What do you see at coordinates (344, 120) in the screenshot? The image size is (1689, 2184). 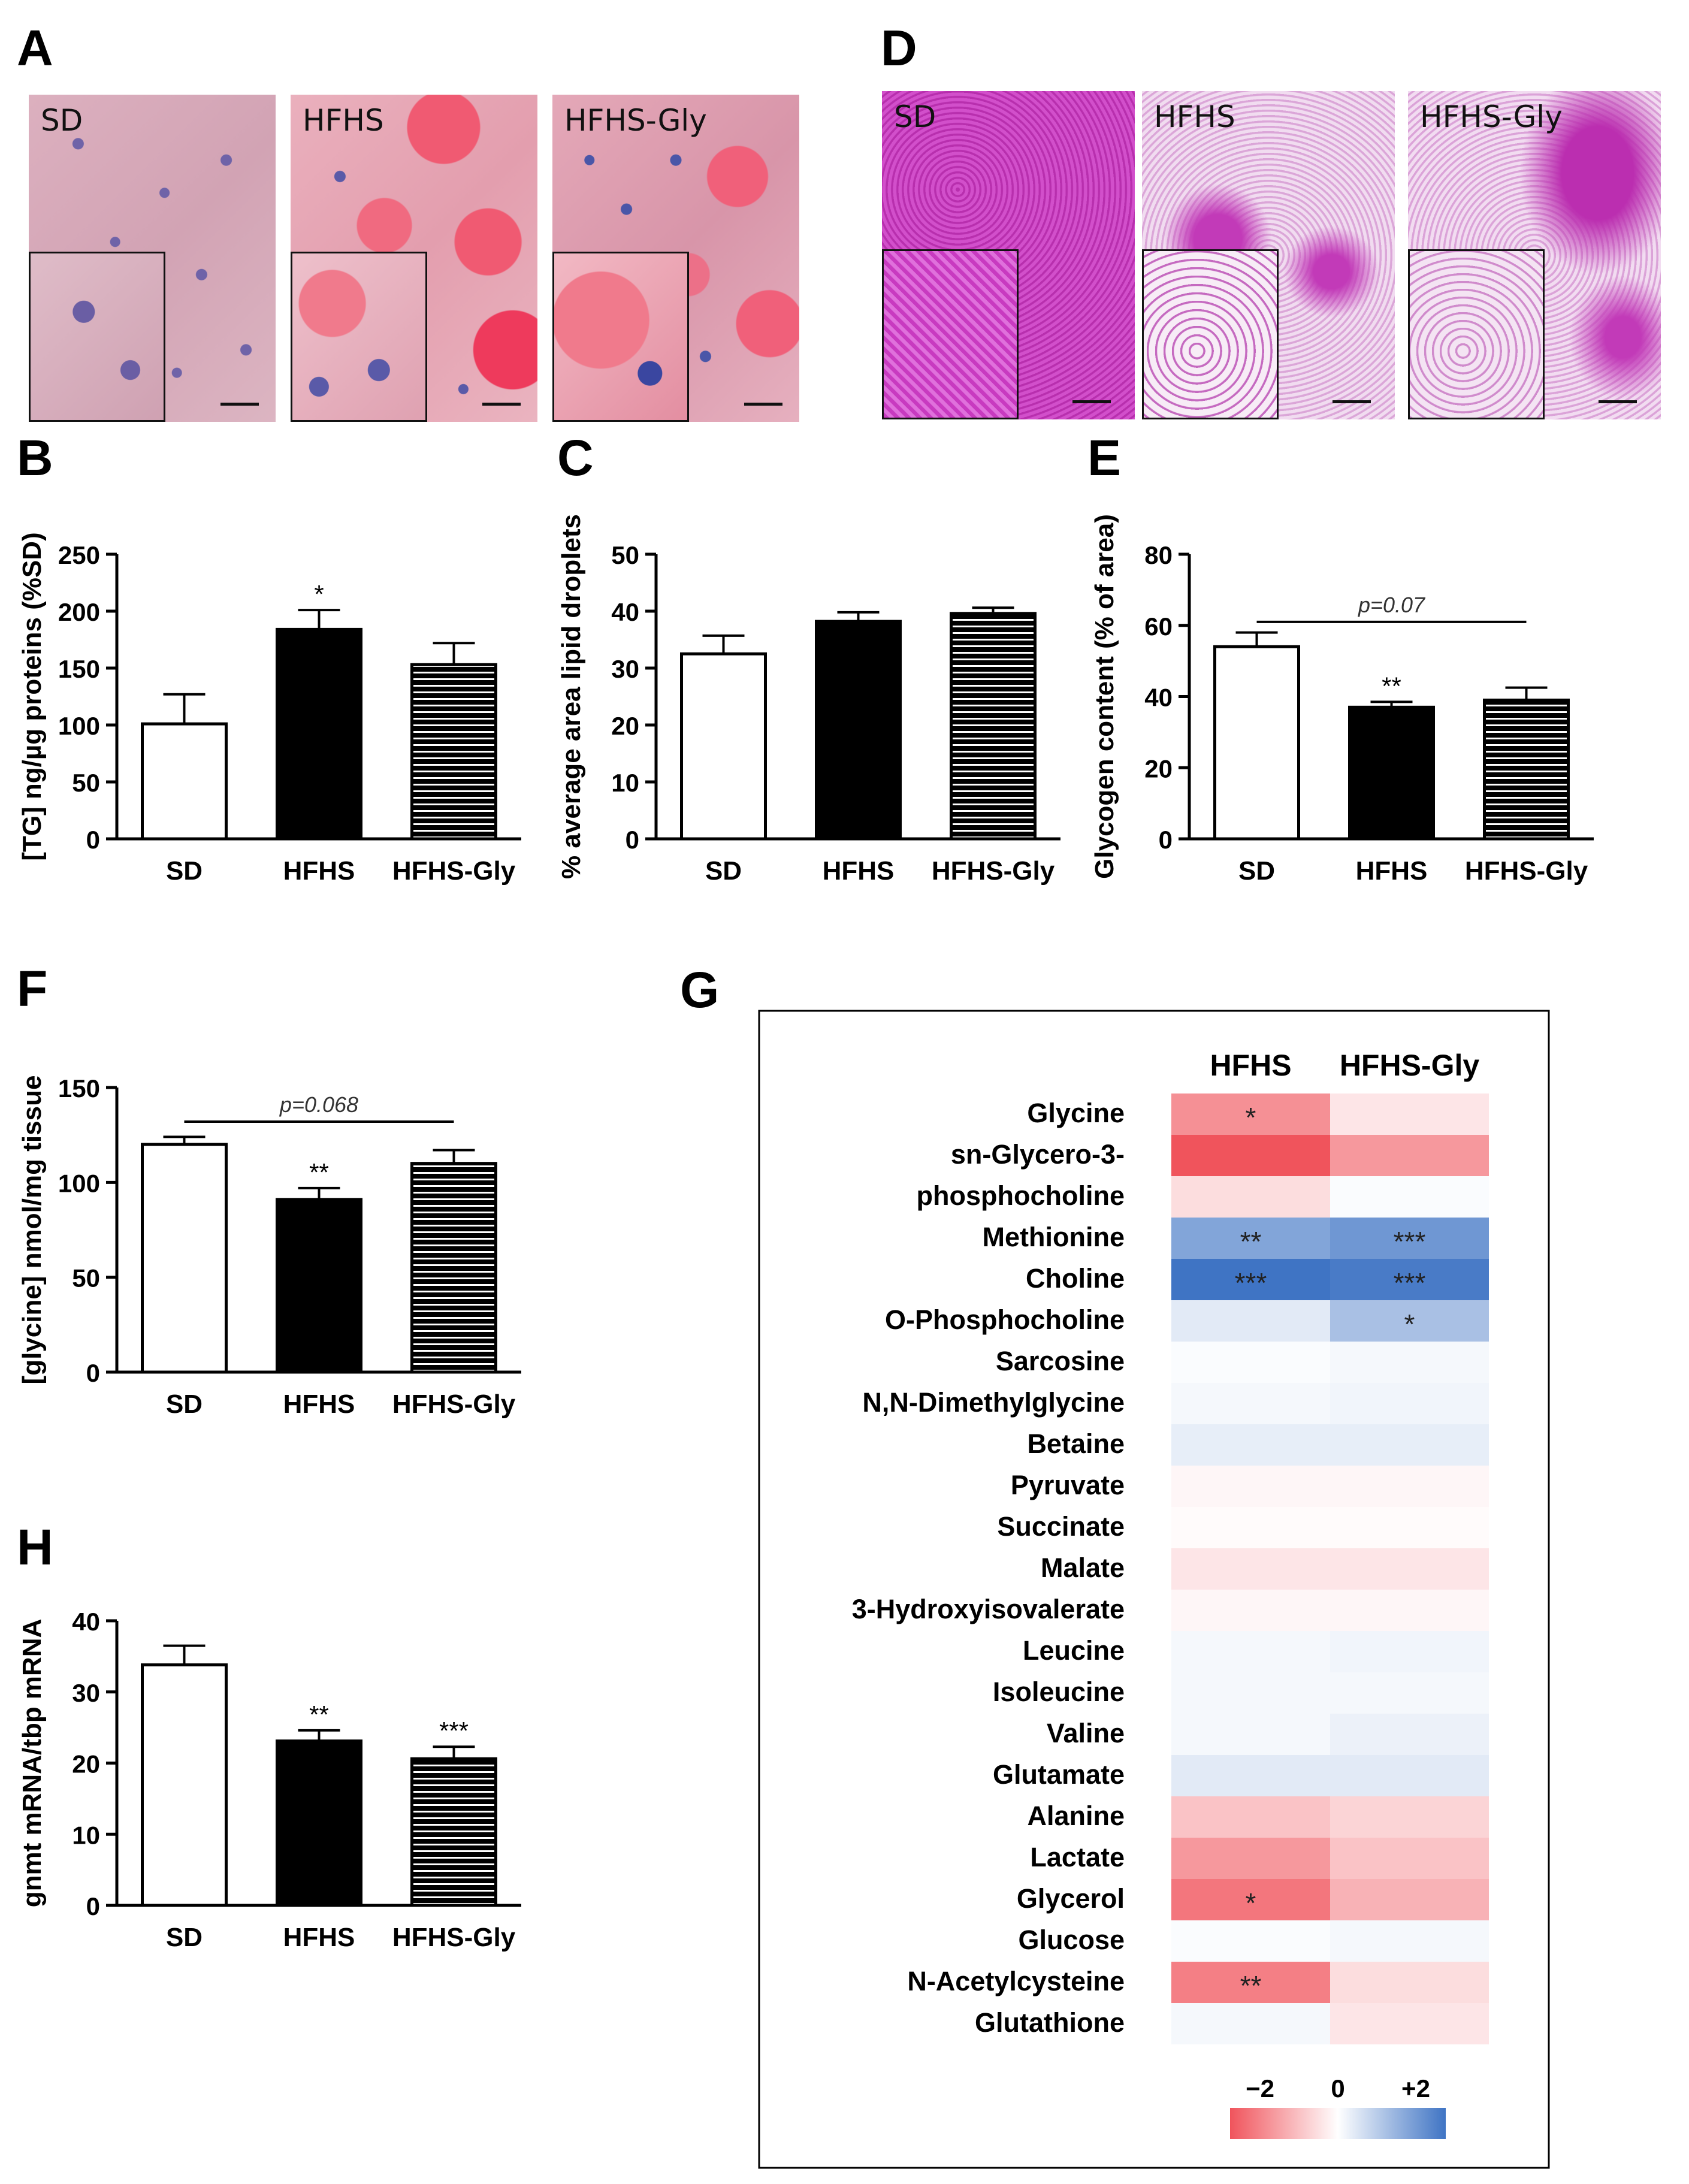 I see `micrograph-label: HFHS` at bounding box center [344, 120].